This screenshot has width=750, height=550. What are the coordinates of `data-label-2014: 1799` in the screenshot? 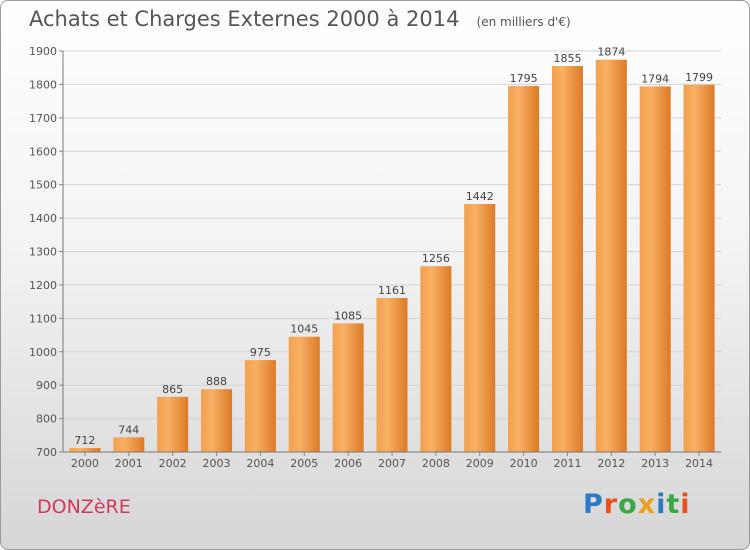 It's located at (699, 77).